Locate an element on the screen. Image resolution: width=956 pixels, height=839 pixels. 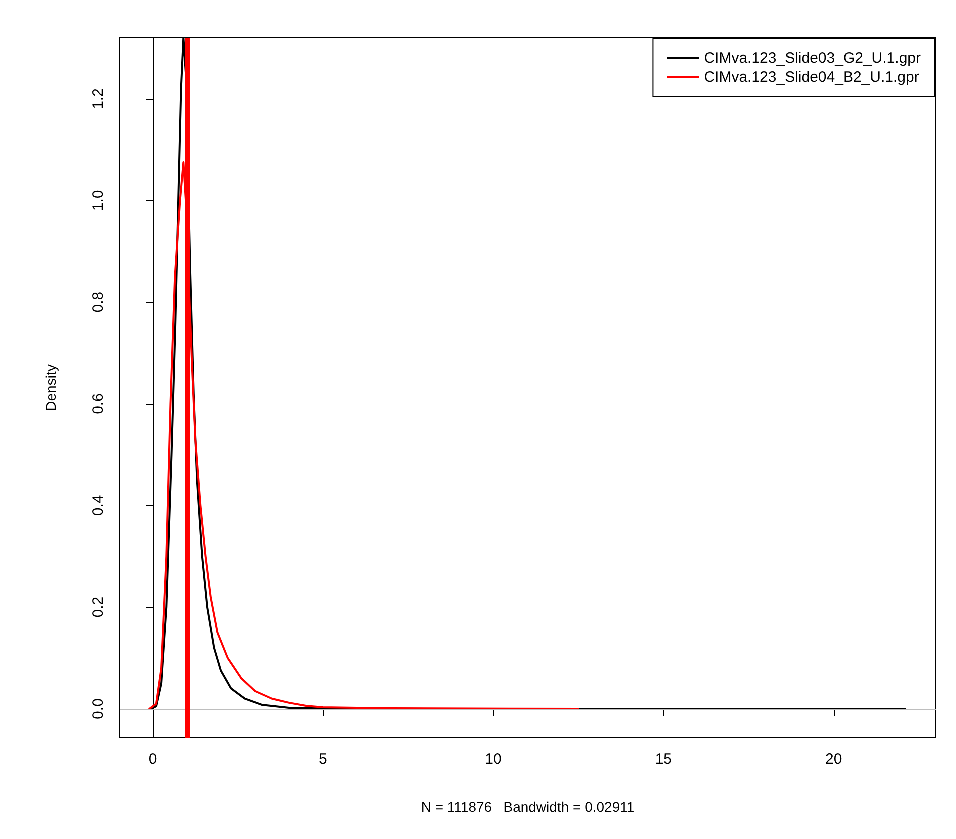
x-tick-label: 10 is located at coordinates (493, 759).